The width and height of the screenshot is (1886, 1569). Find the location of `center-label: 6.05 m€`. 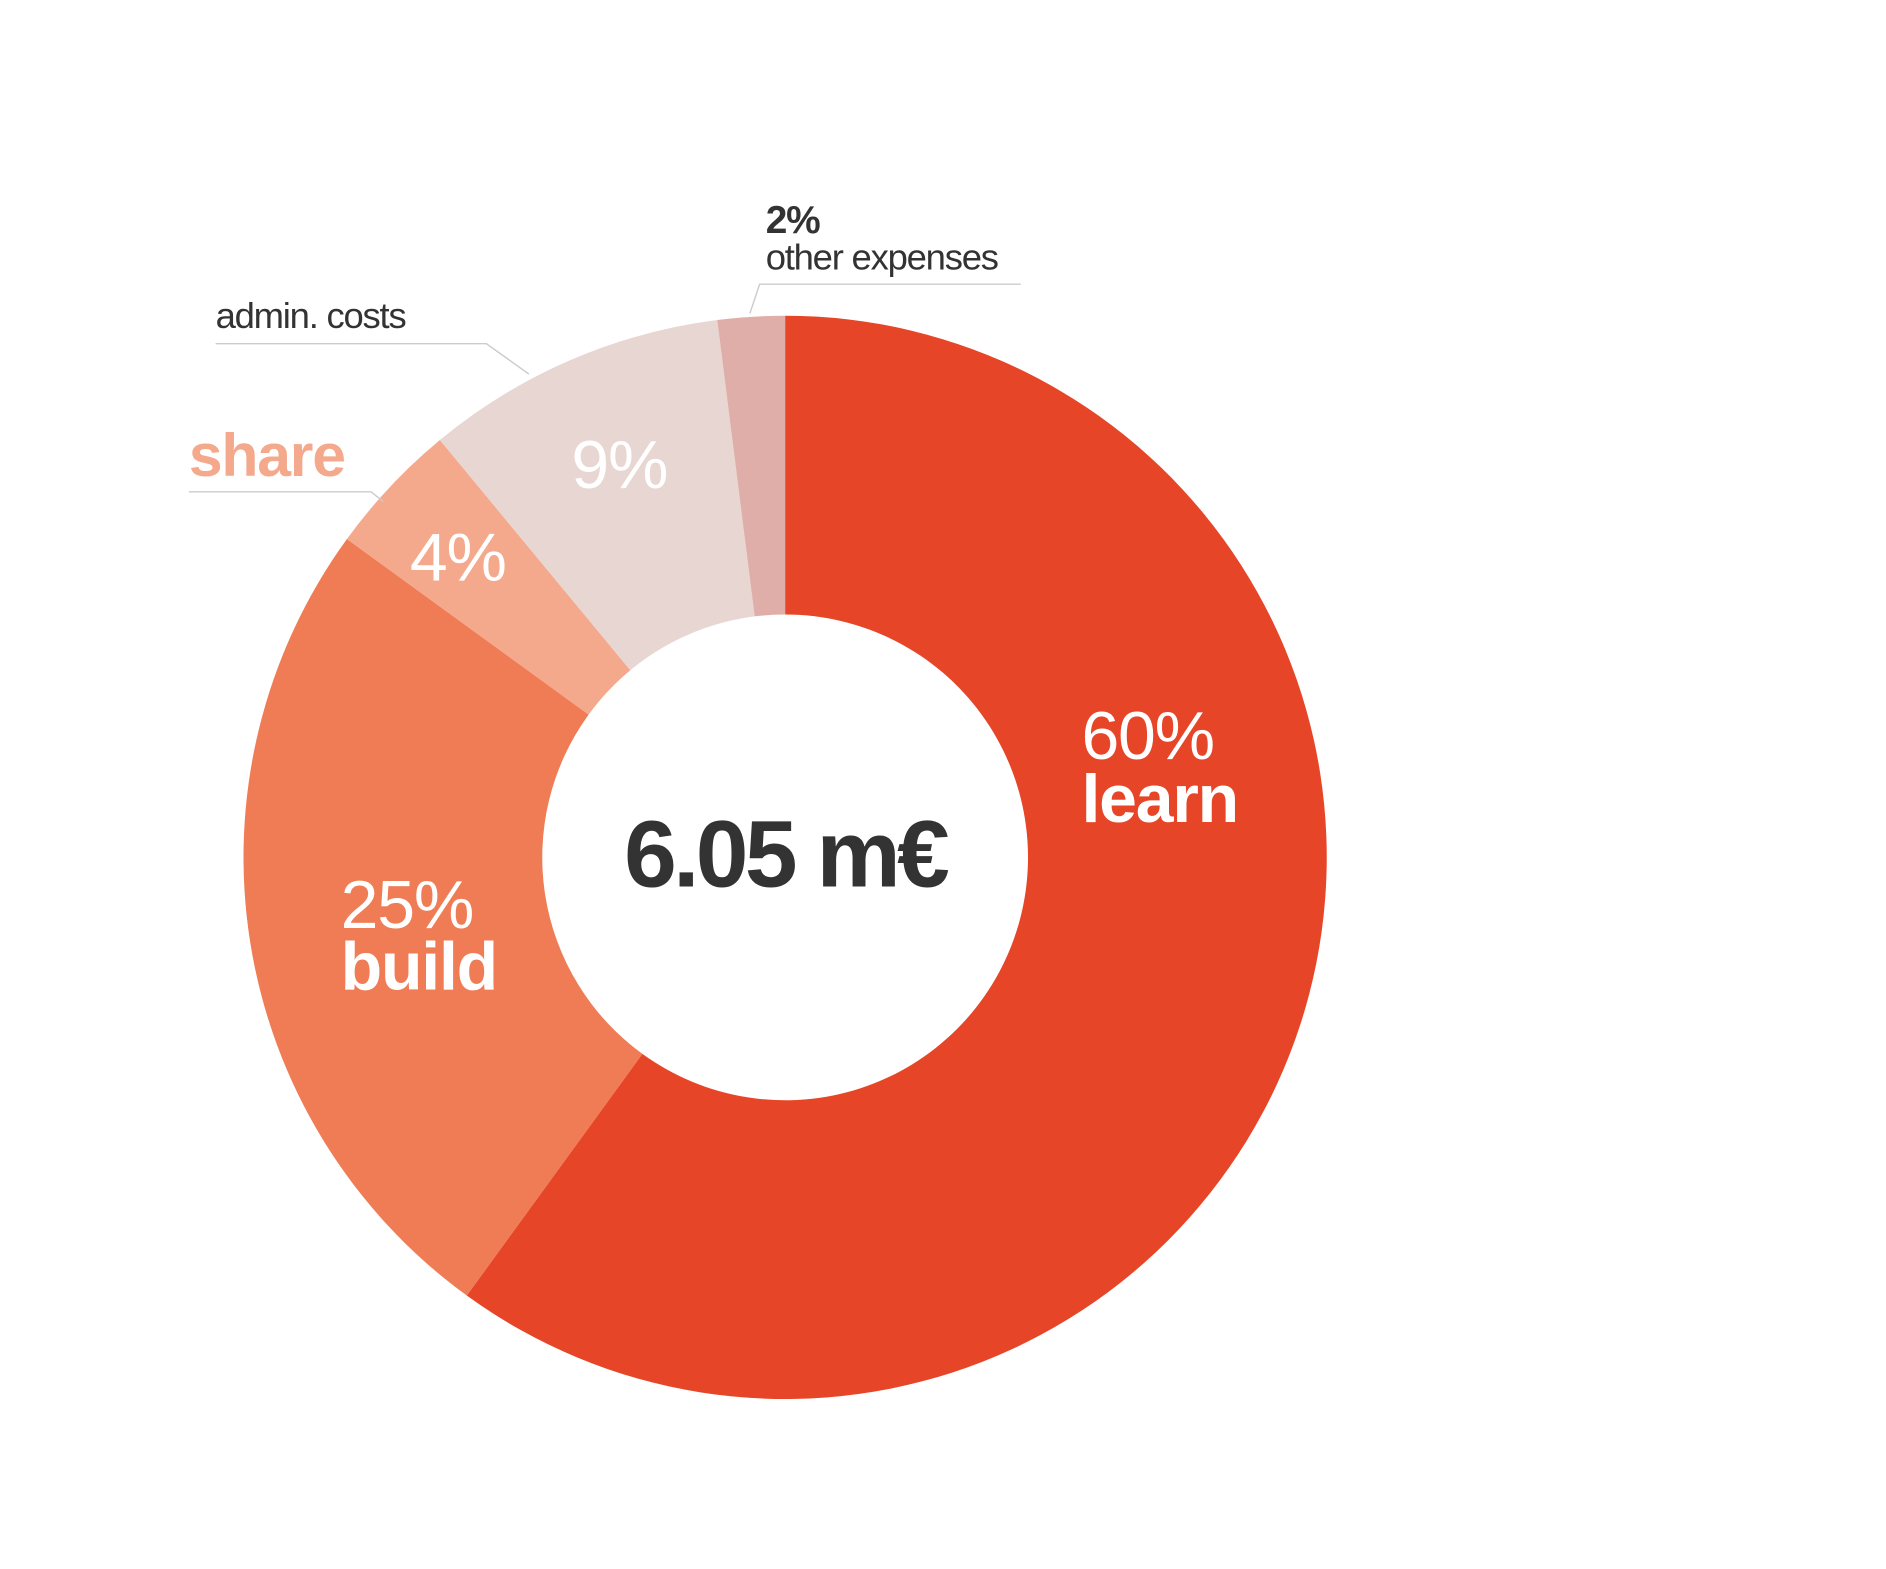

center-label: 6.05 m€ is located at coordinates (786, 855).